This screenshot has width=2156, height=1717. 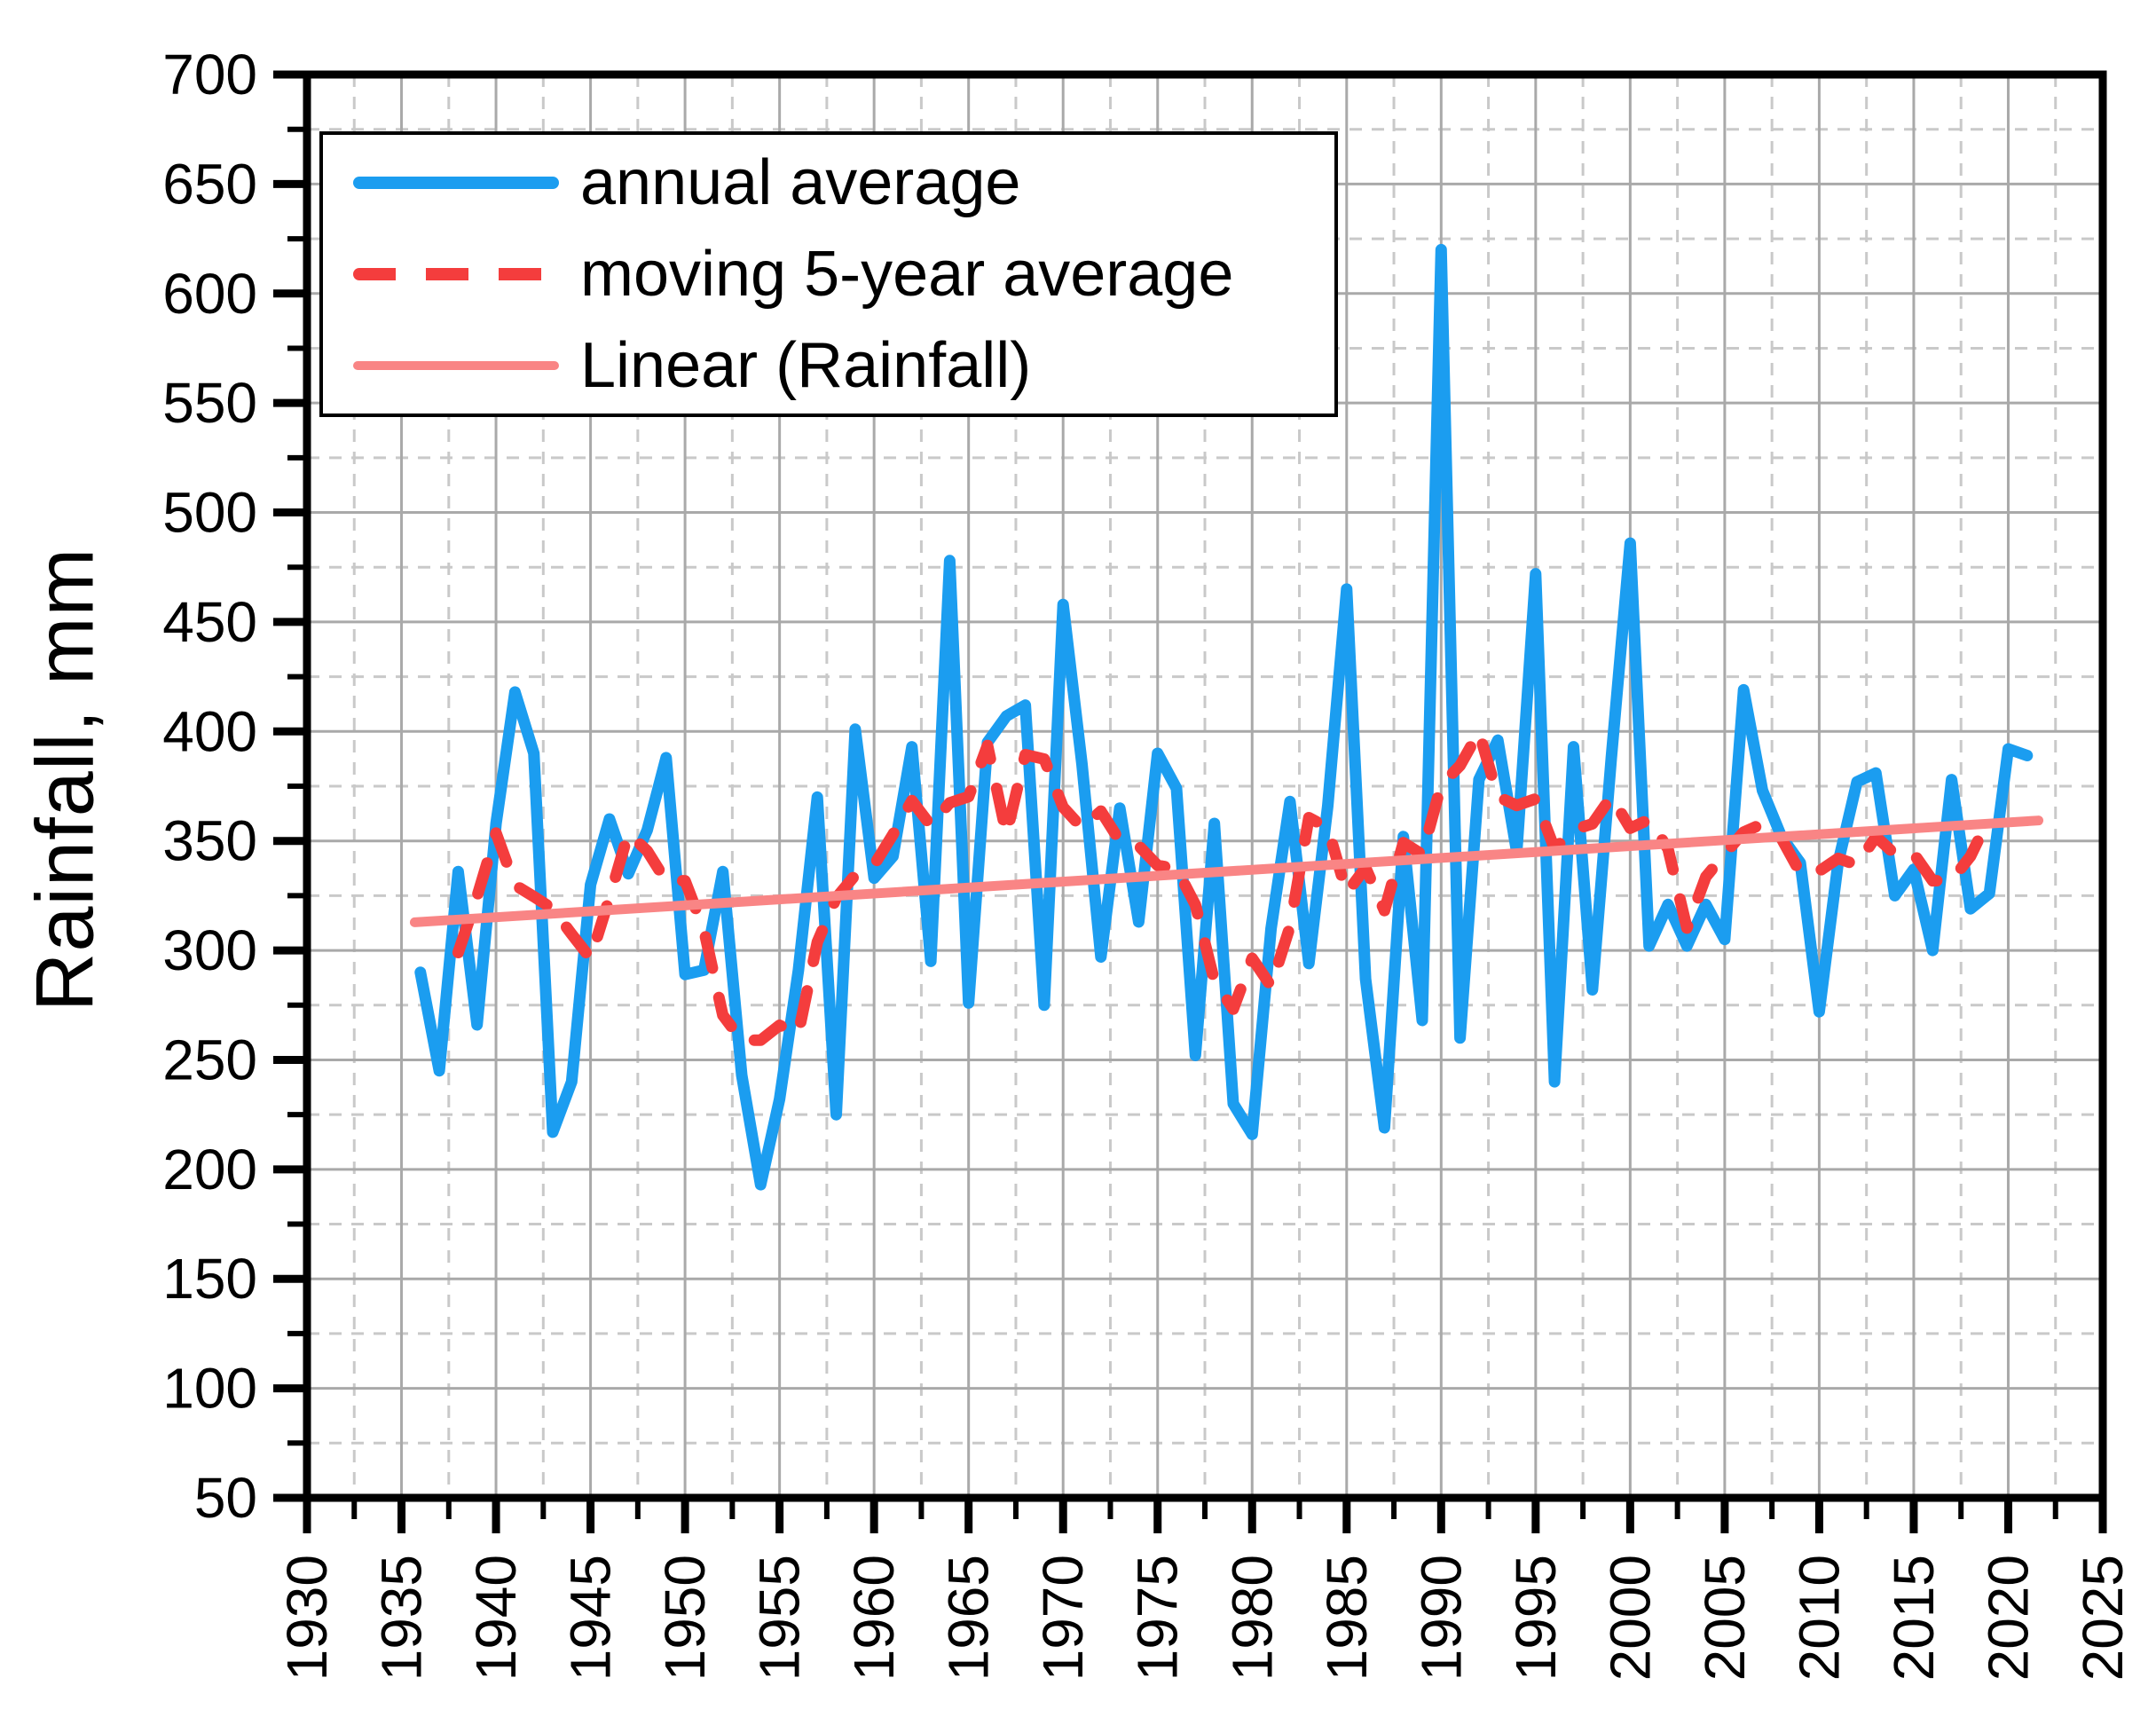 I want to click on y-tick-label: 550, so click(x=210, y=403).